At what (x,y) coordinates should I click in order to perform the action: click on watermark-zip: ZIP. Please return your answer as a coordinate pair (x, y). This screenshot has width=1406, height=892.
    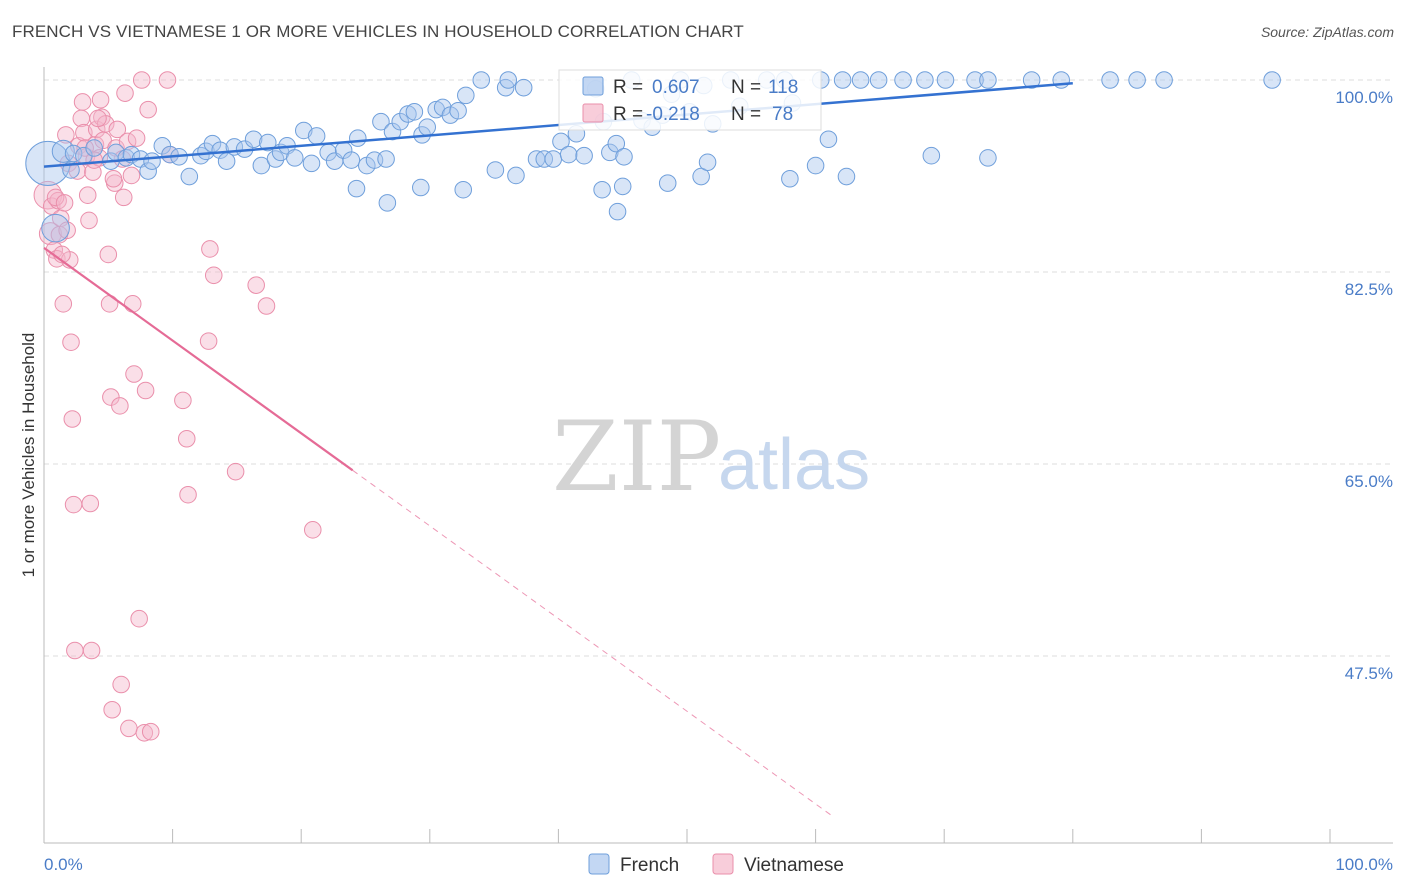
    Looking at the image, I should click on (636, 457).